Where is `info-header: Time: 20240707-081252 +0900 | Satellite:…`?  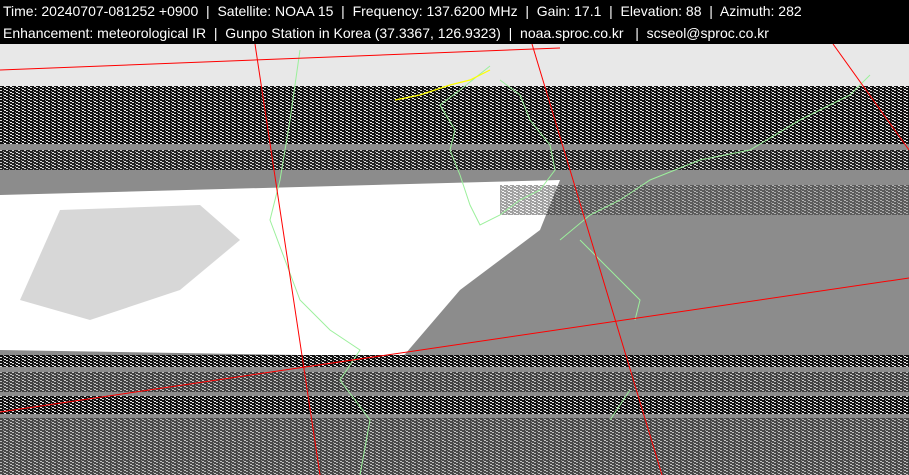
info-header: Time: 20240707-081252 +0900 | Satellite:… is located at coordinates (454, 22).